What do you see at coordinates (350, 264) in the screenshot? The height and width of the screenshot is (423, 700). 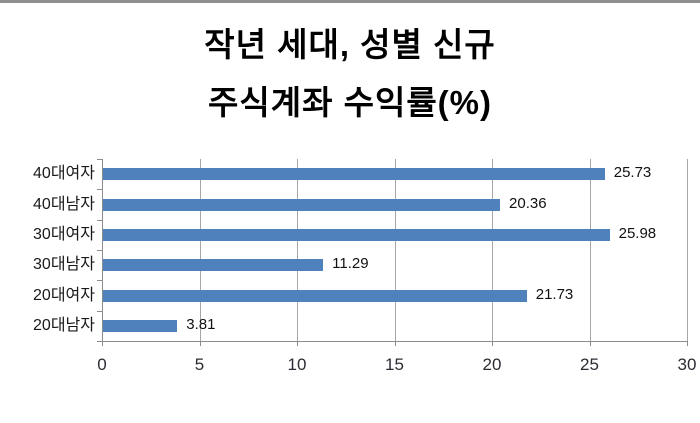 I see `value-label-30대남자: 11.29` at bounding box center [350, 264].